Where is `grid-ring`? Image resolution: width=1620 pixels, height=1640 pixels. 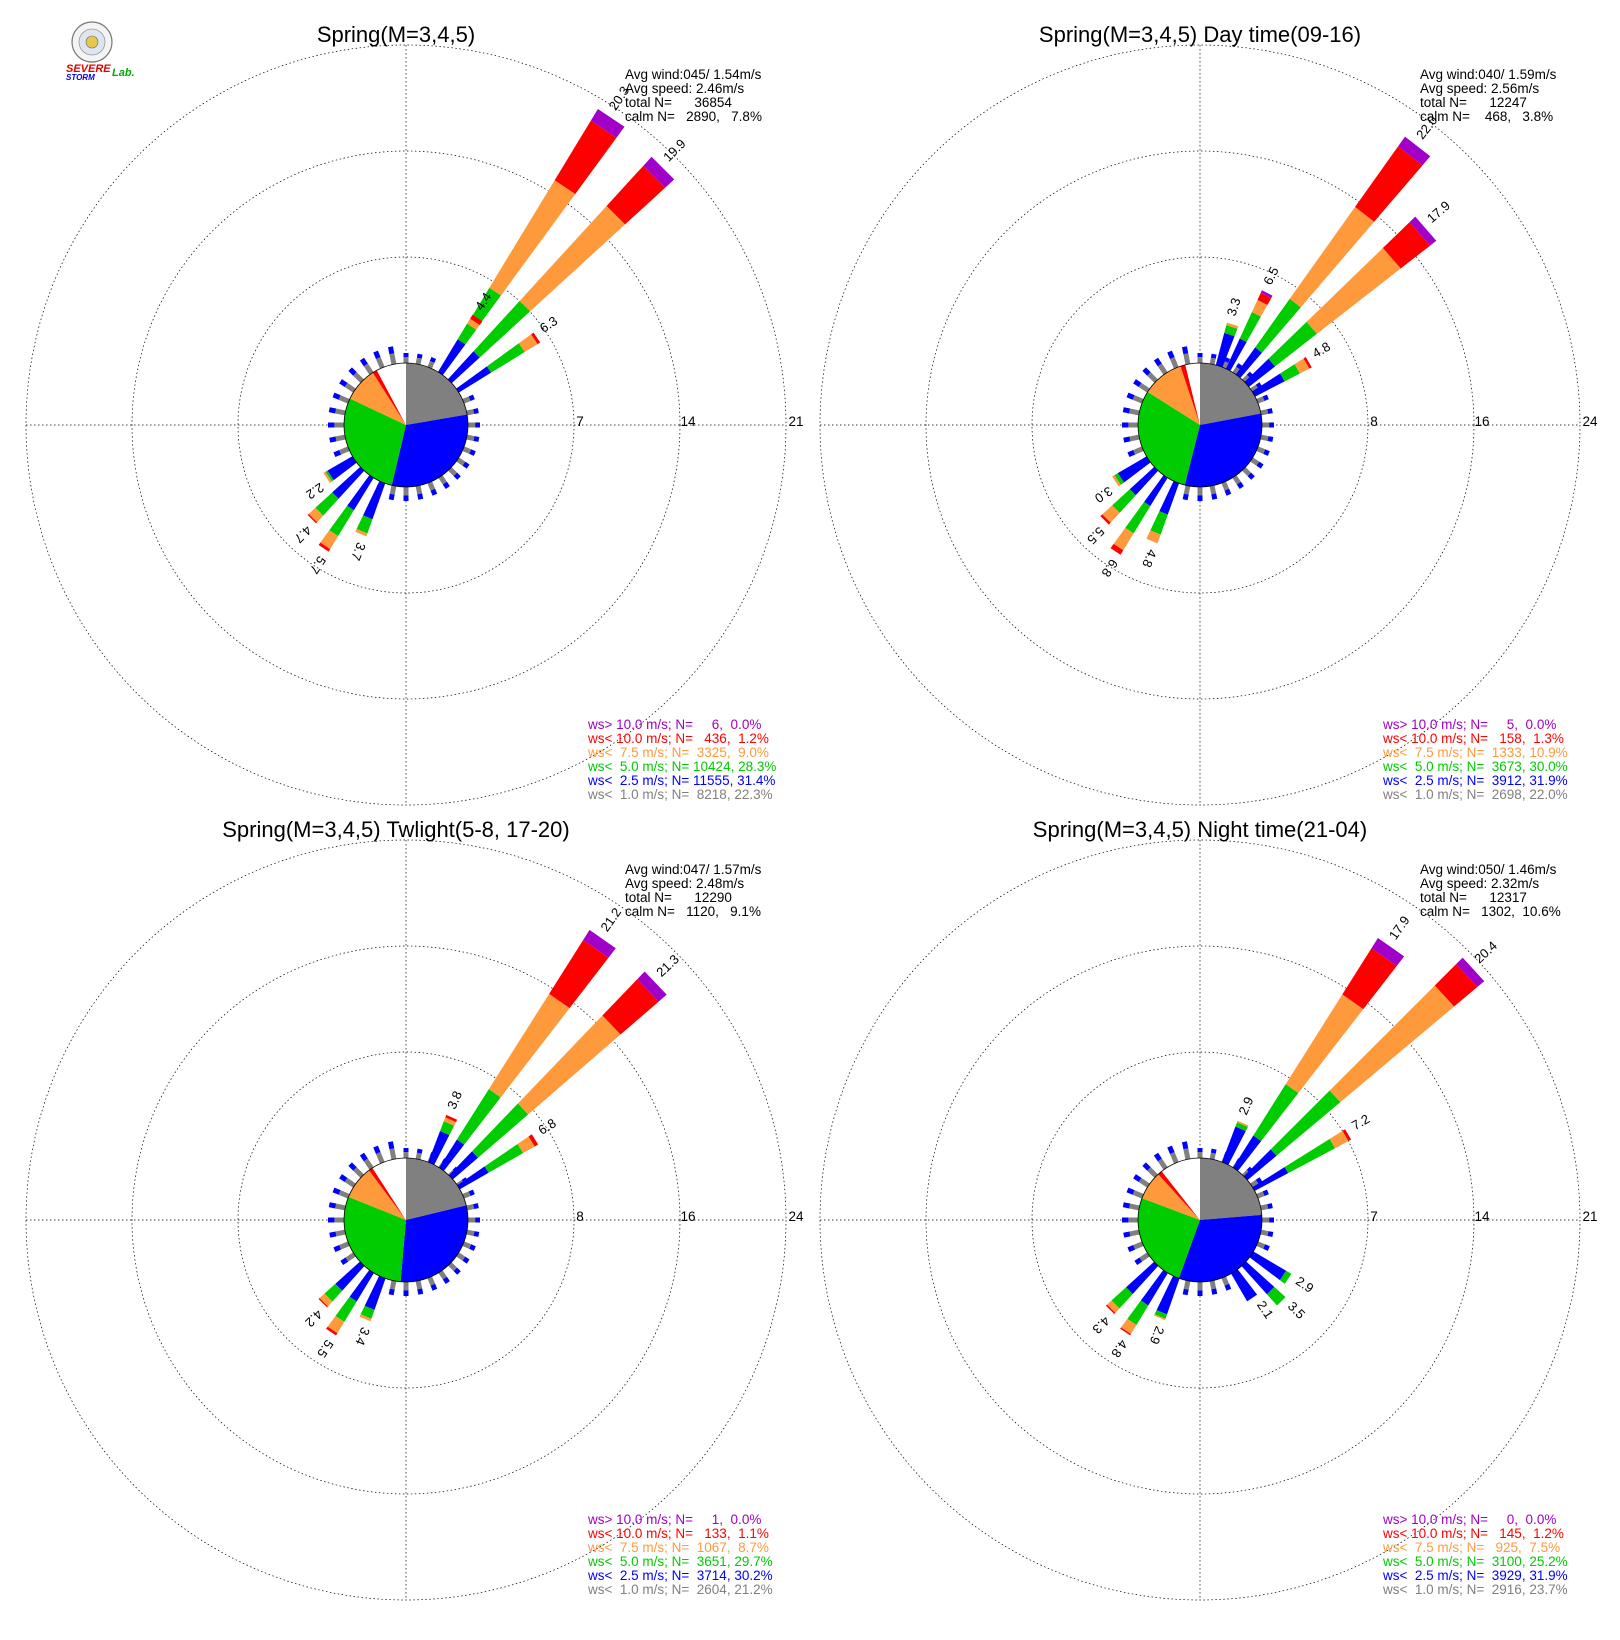 grid-ring is located at coordinates (406, 425).